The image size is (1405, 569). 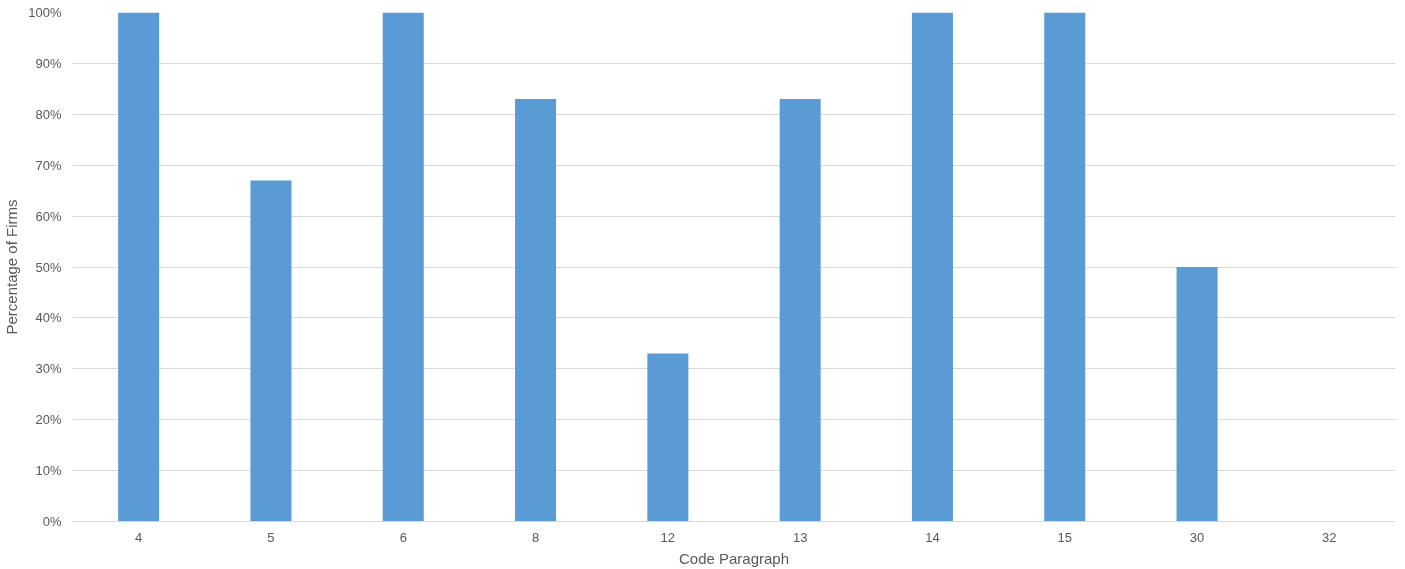 I want to click on y-tick-label: 50%, so click(x=48, y=267).